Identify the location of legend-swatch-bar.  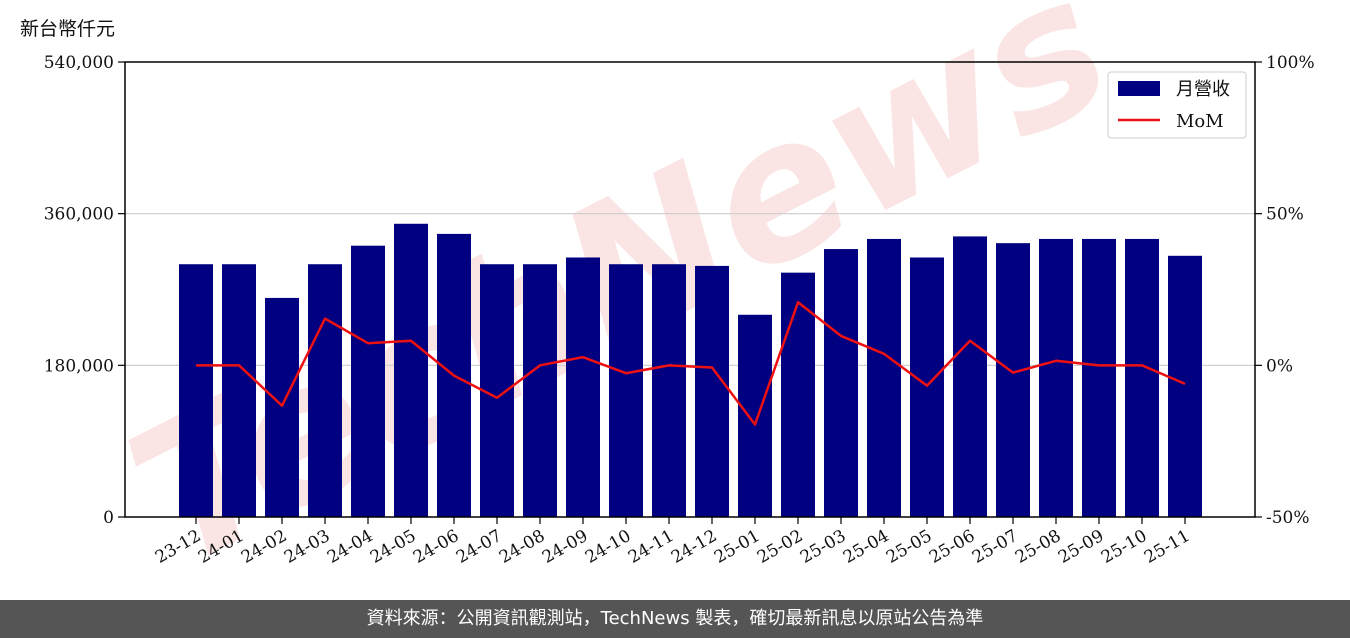
(1139, 88).